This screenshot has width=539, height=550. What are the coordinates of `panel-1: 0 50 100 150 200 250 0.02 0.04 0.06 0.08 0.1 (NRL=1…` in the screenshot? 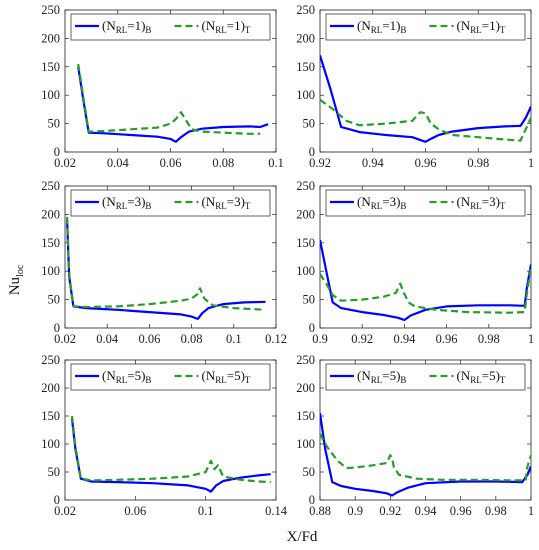 It's located at (162, 86).